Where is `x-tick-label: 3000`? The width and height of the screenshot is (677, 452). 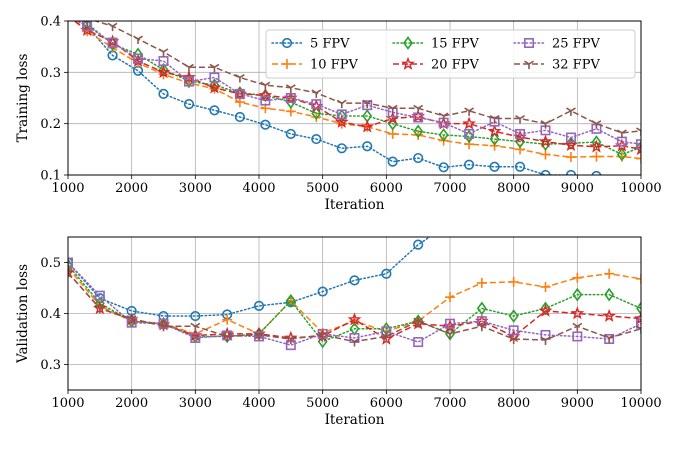
x-tick-label: 3000 is located at coordinates (195, 188).